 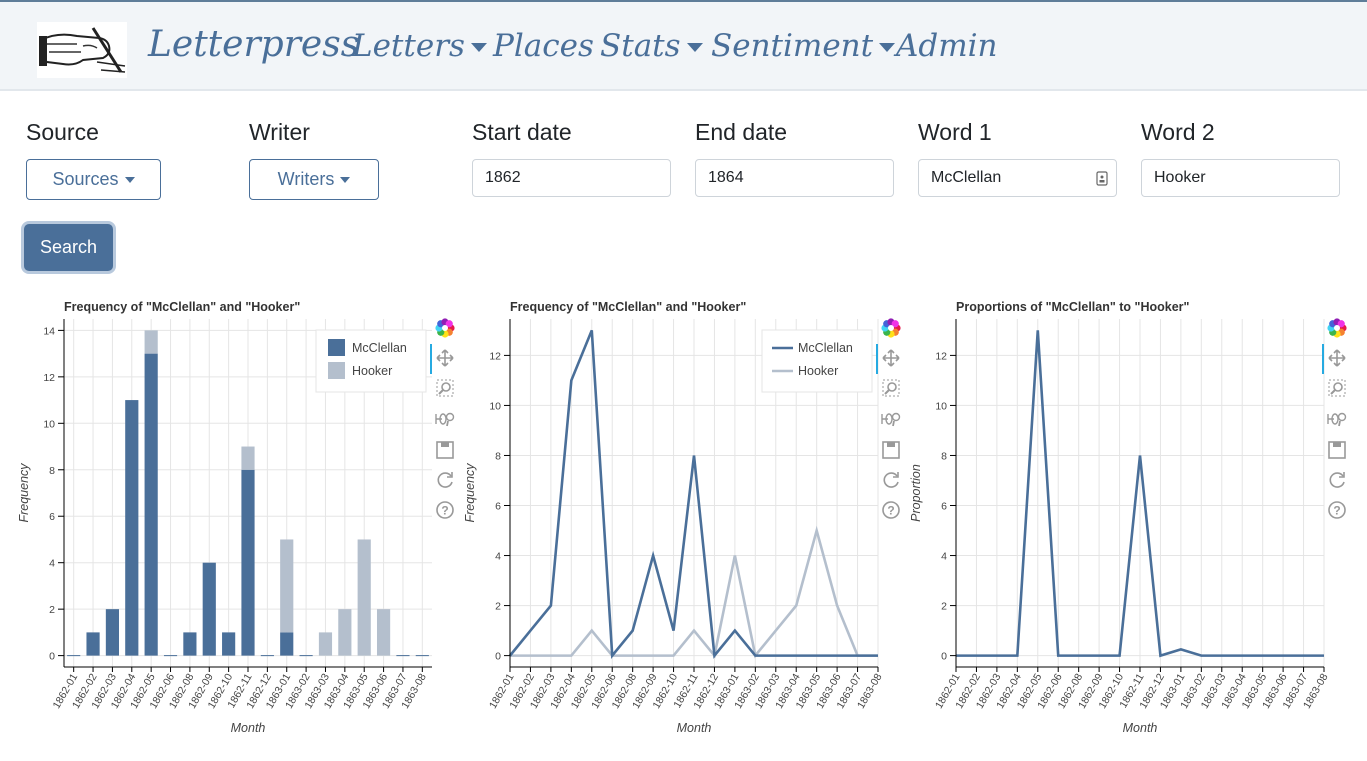 What do you see at coordinates (254, 44) in the screenshot?
I see `brand-link: Letterpress` at bounding box center [254, 44].